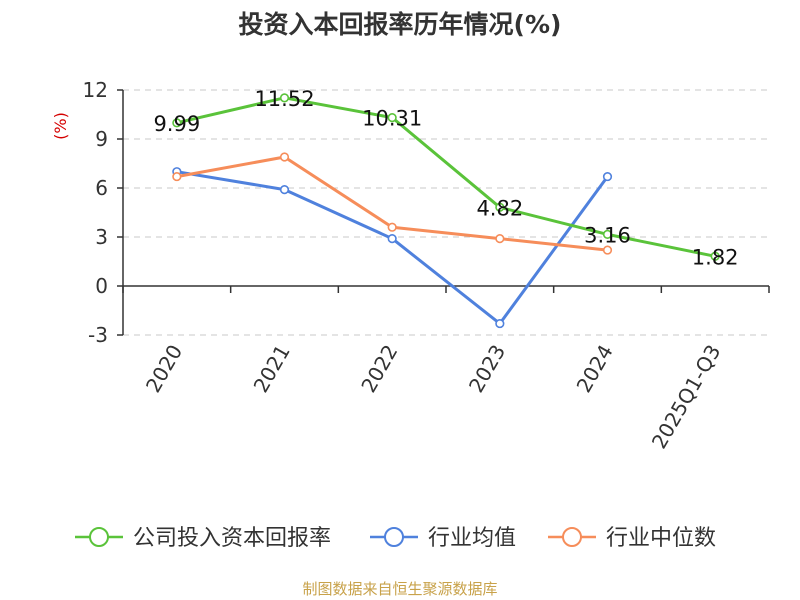 Image resolution: width=800 pixels, height=600 pixels. I want to click on x-tick-label: 2022, so click(379, 369).